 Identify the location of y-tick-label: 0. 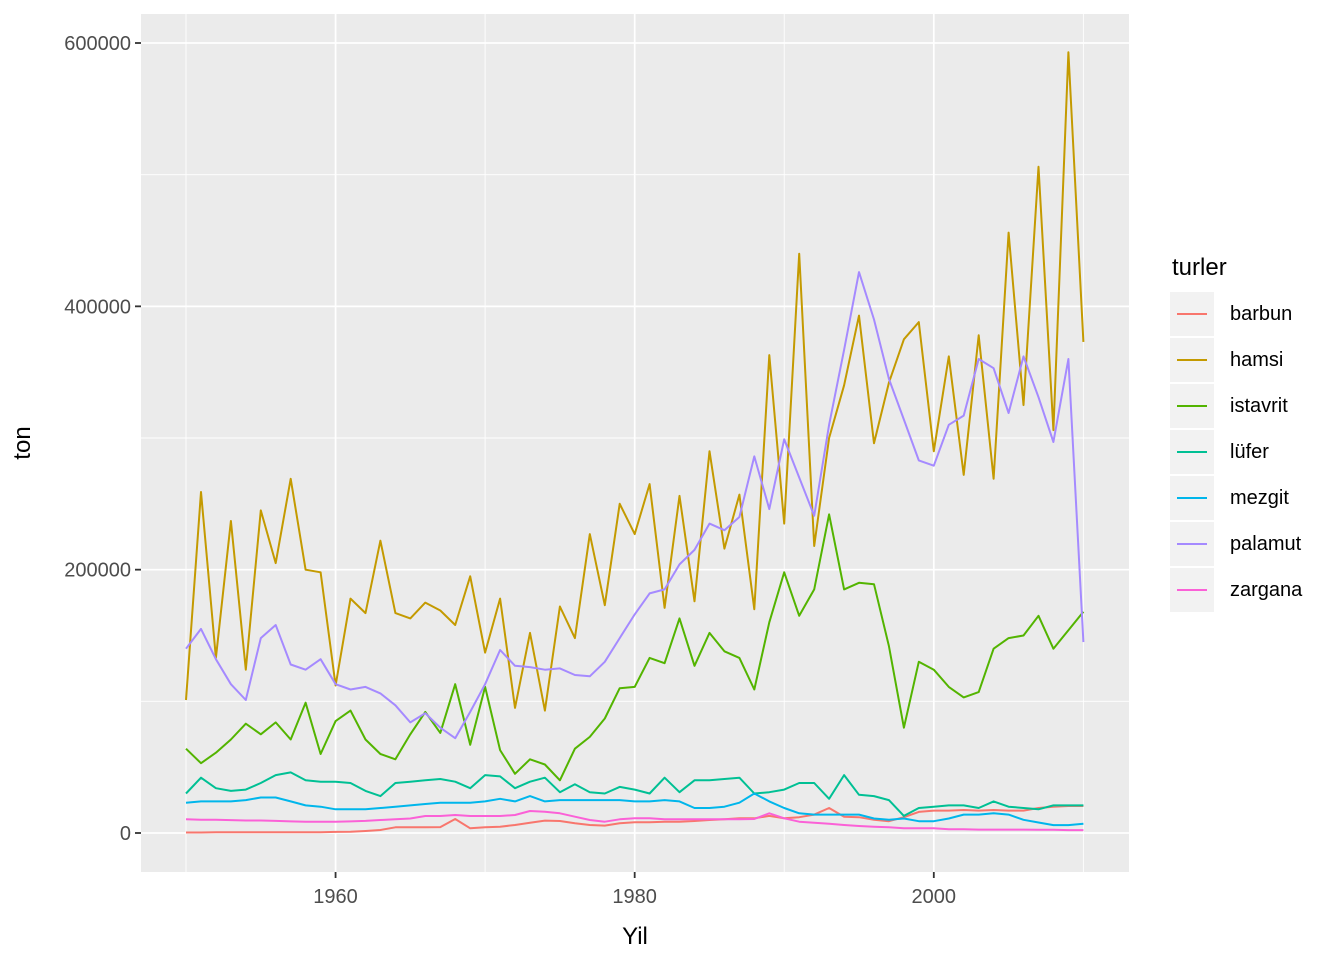
(125, 834).